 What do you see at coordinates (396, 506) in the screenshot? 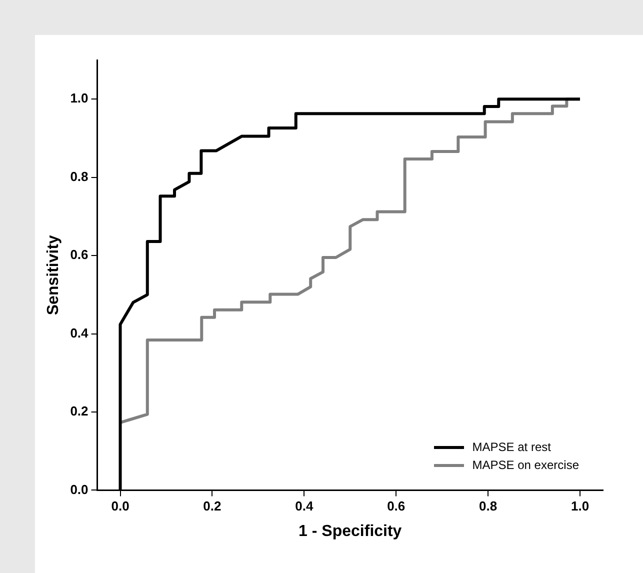
I see `x-tick-label: 0.6` at bounding box center [396, 506].